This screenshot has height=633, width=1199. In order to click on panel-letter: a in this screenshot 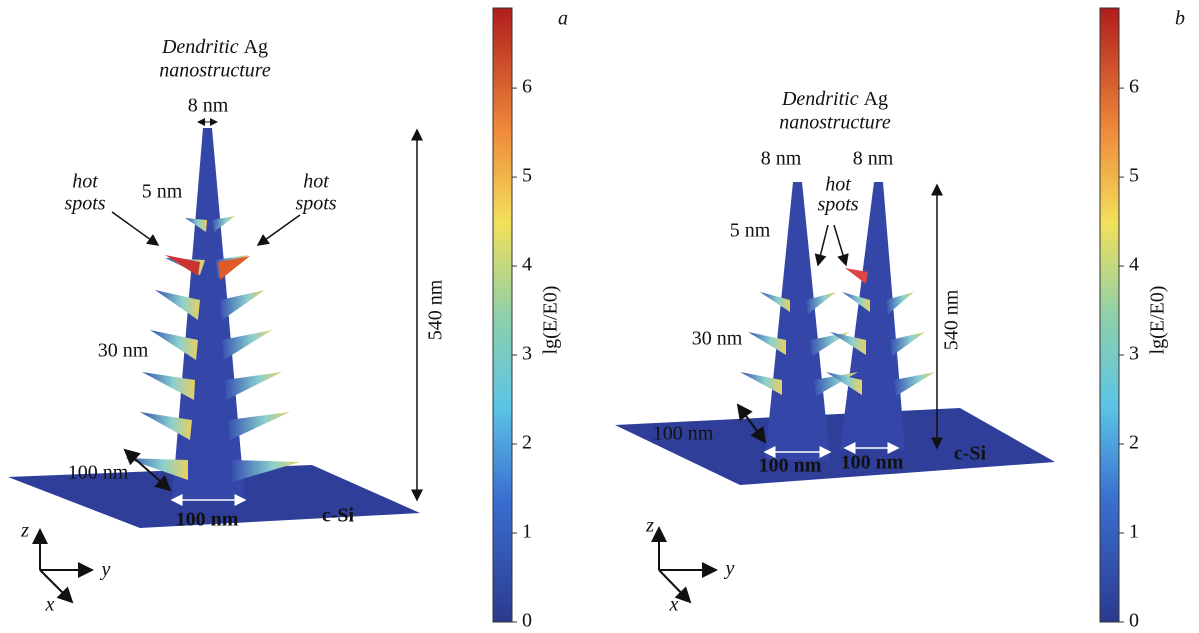, I will do `click(563, 19)`.